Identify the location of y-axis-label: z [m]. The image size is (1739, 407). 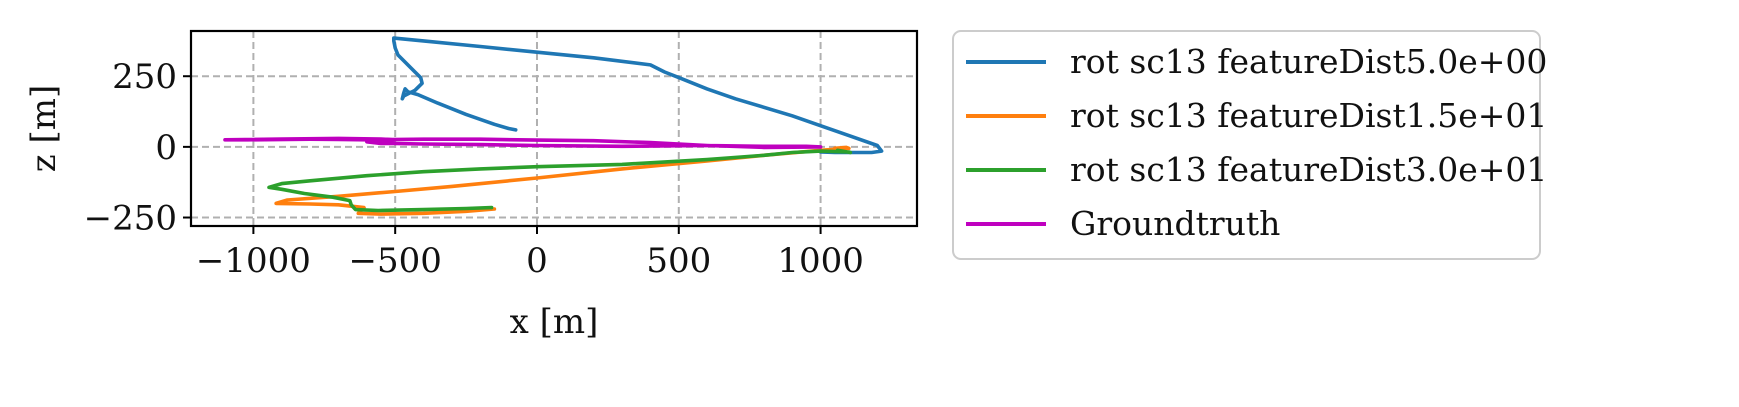
(44, 129).